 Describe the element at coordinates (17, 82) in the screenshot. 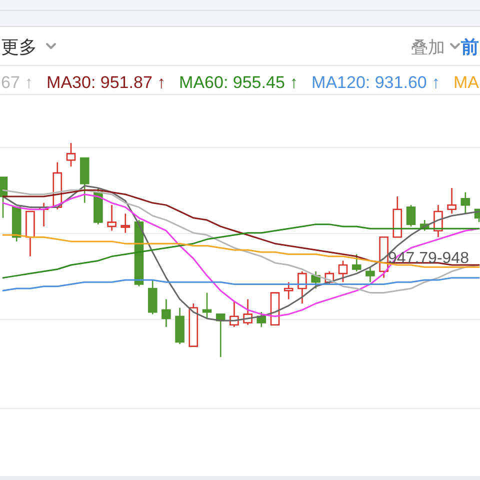

I see `text: 67 ↑` at that location.